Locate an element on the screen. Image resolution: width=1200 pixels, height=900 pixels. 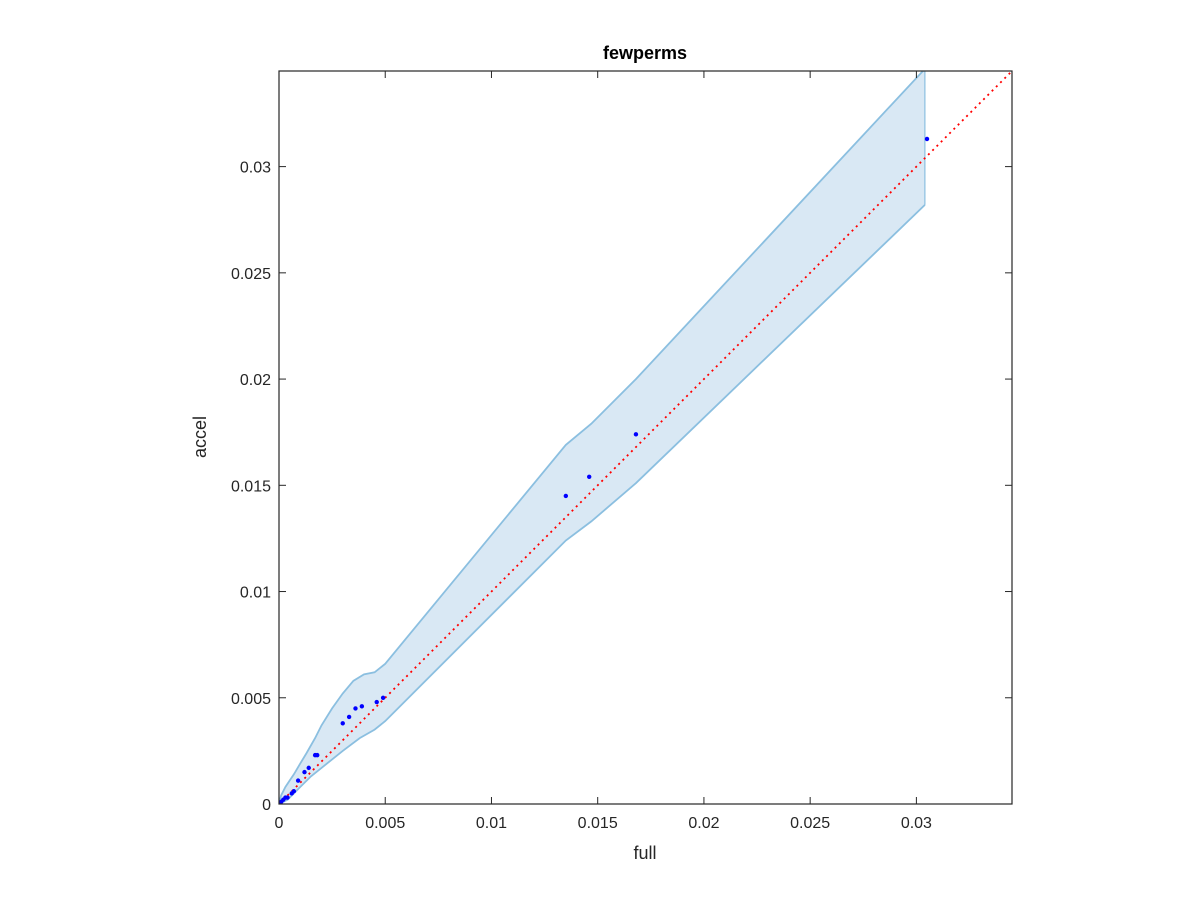
x-tick-label: 0.03 is located at coordinates (916, 823).